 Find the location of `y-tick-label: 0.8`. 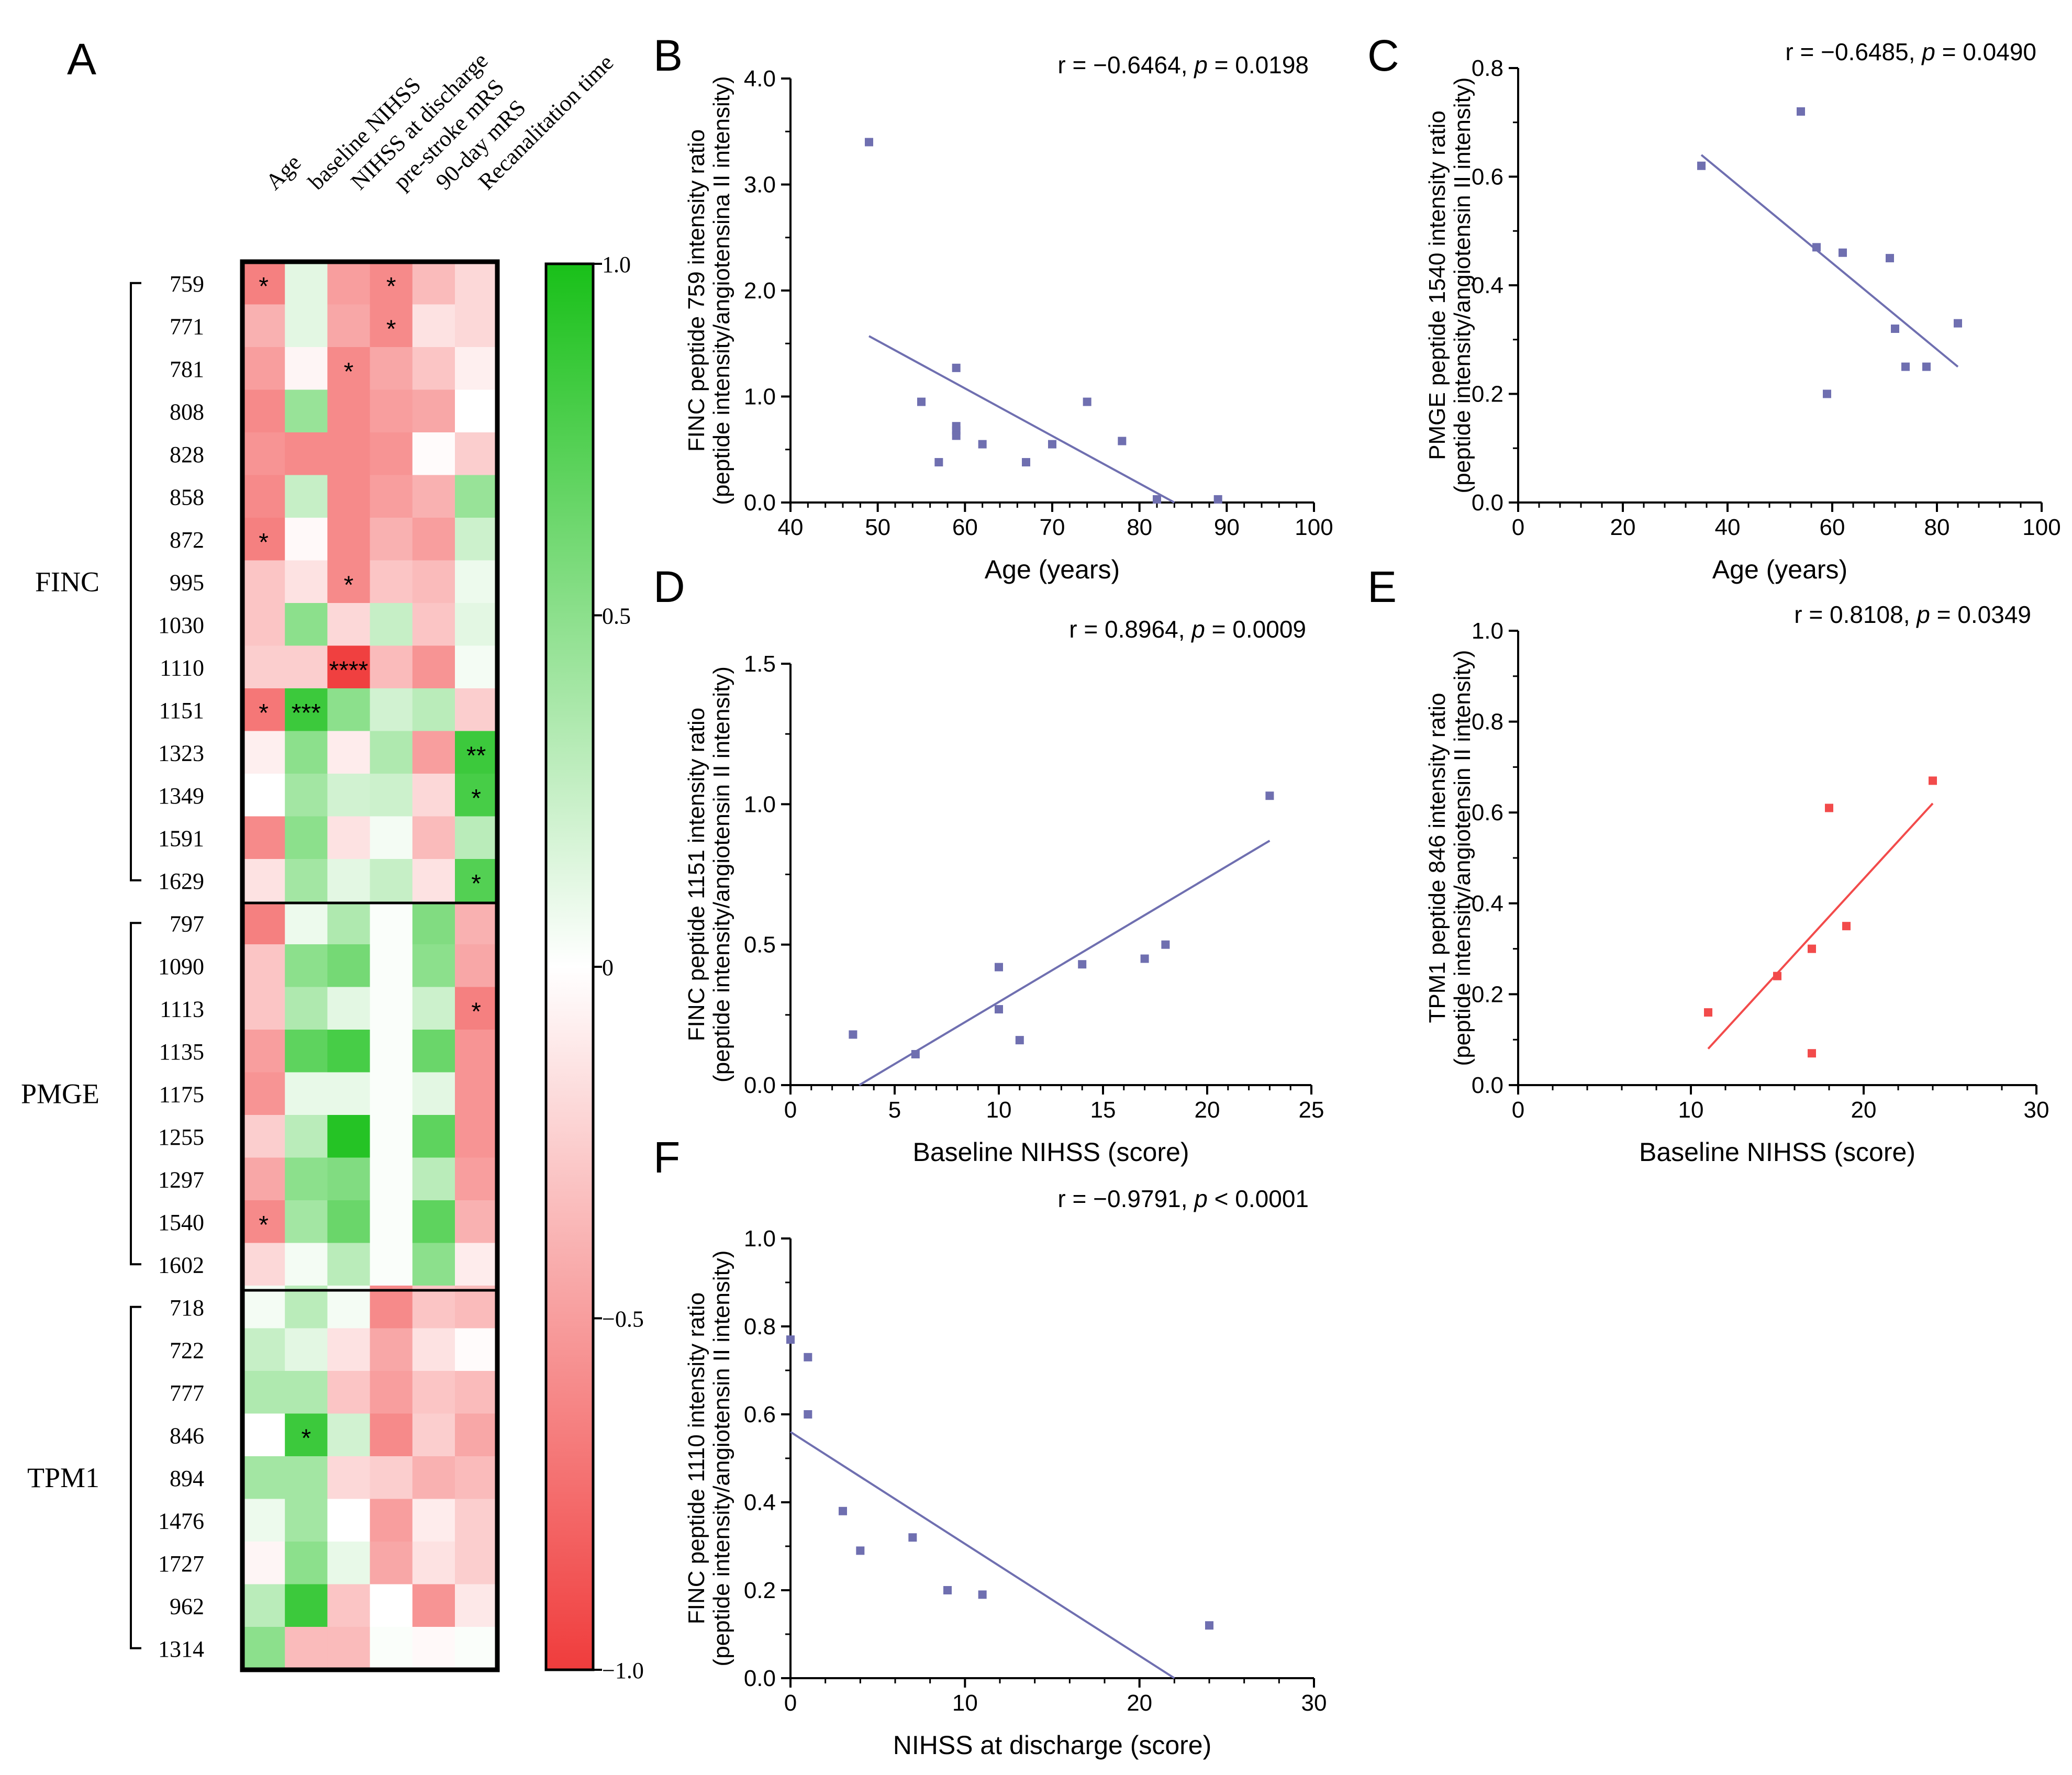

y-tick-label: 0.8 is located at coordinates (760, 1326).